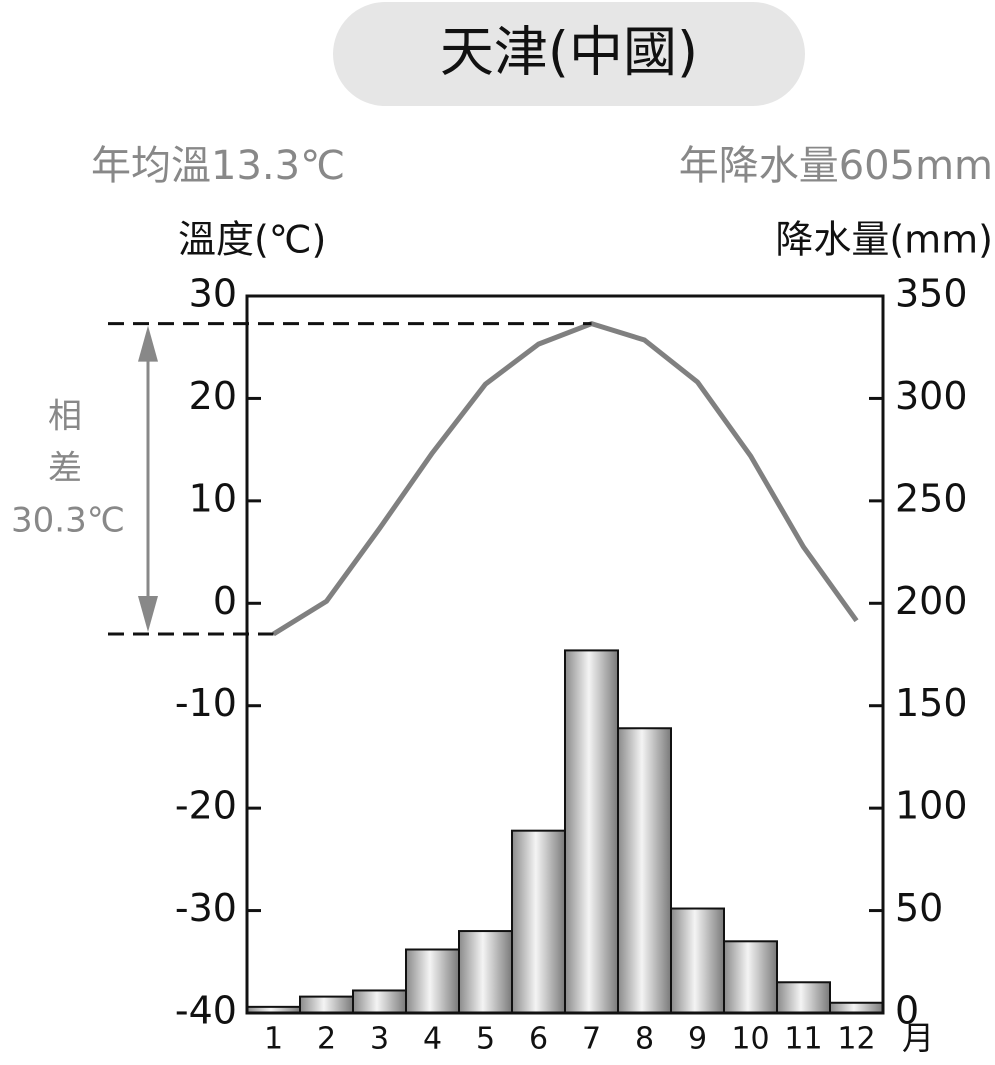  What do you see at coordinates (206, 703) in the screenshot?
I see `y-tick-label: -10` at bounding box center [206, 703].